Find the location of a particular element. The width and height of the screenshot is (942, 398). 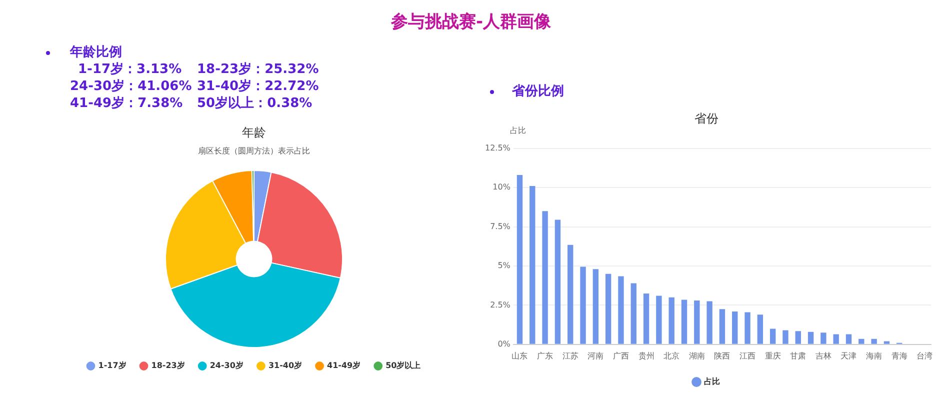

x-tick-label: 陕西 is located at coordinates (722, 355).